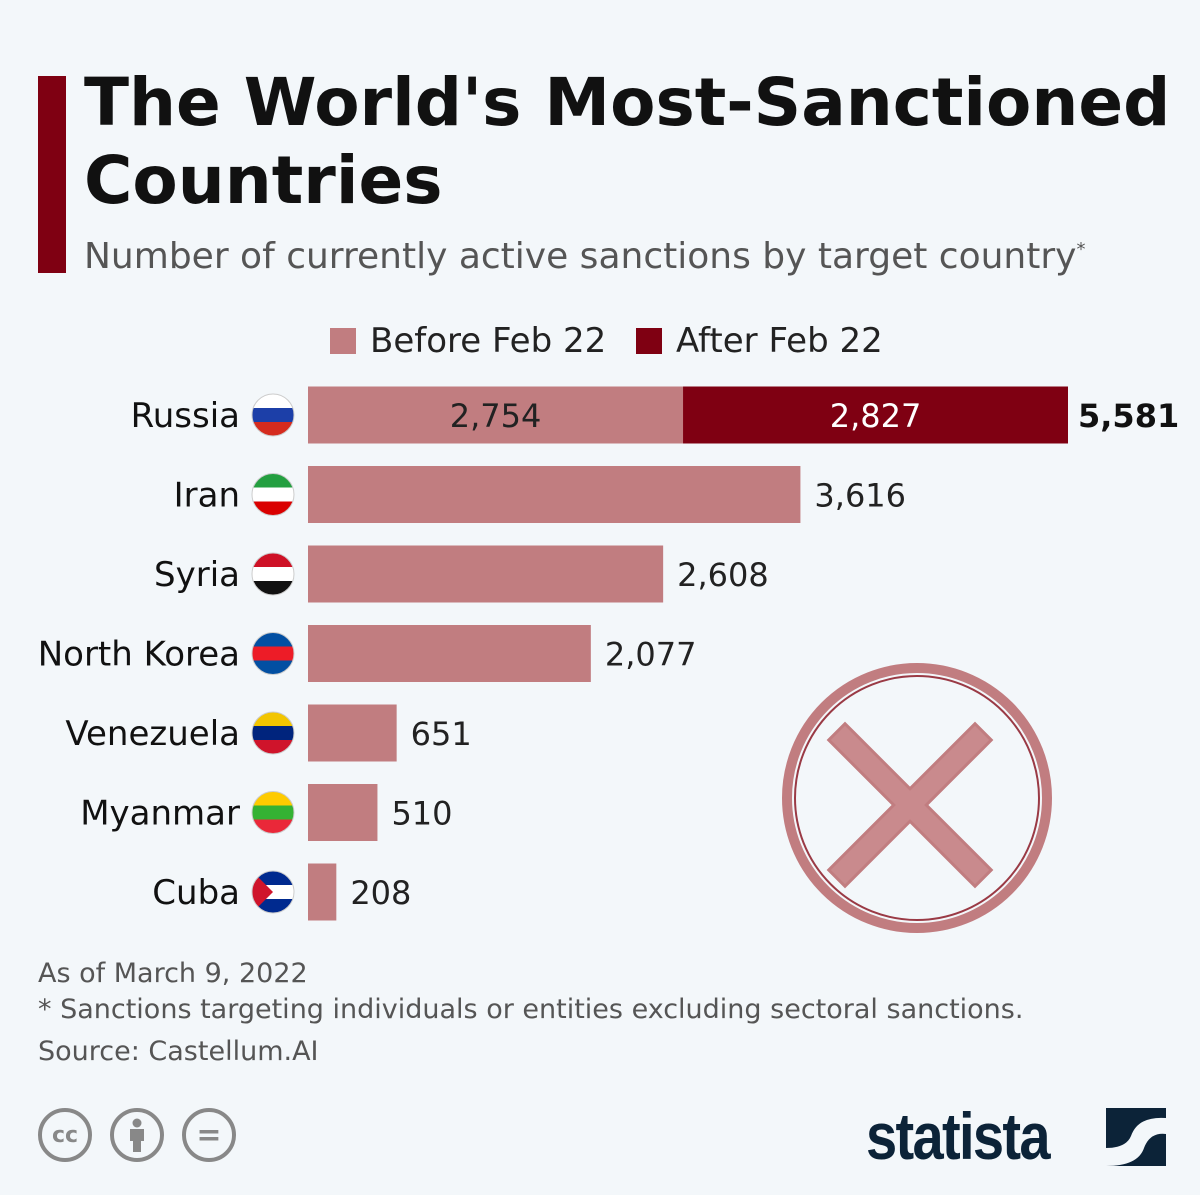  Describe the element at coordinates (1128, 416) in the screenshot. I see `total-label: 5,581` at that location.